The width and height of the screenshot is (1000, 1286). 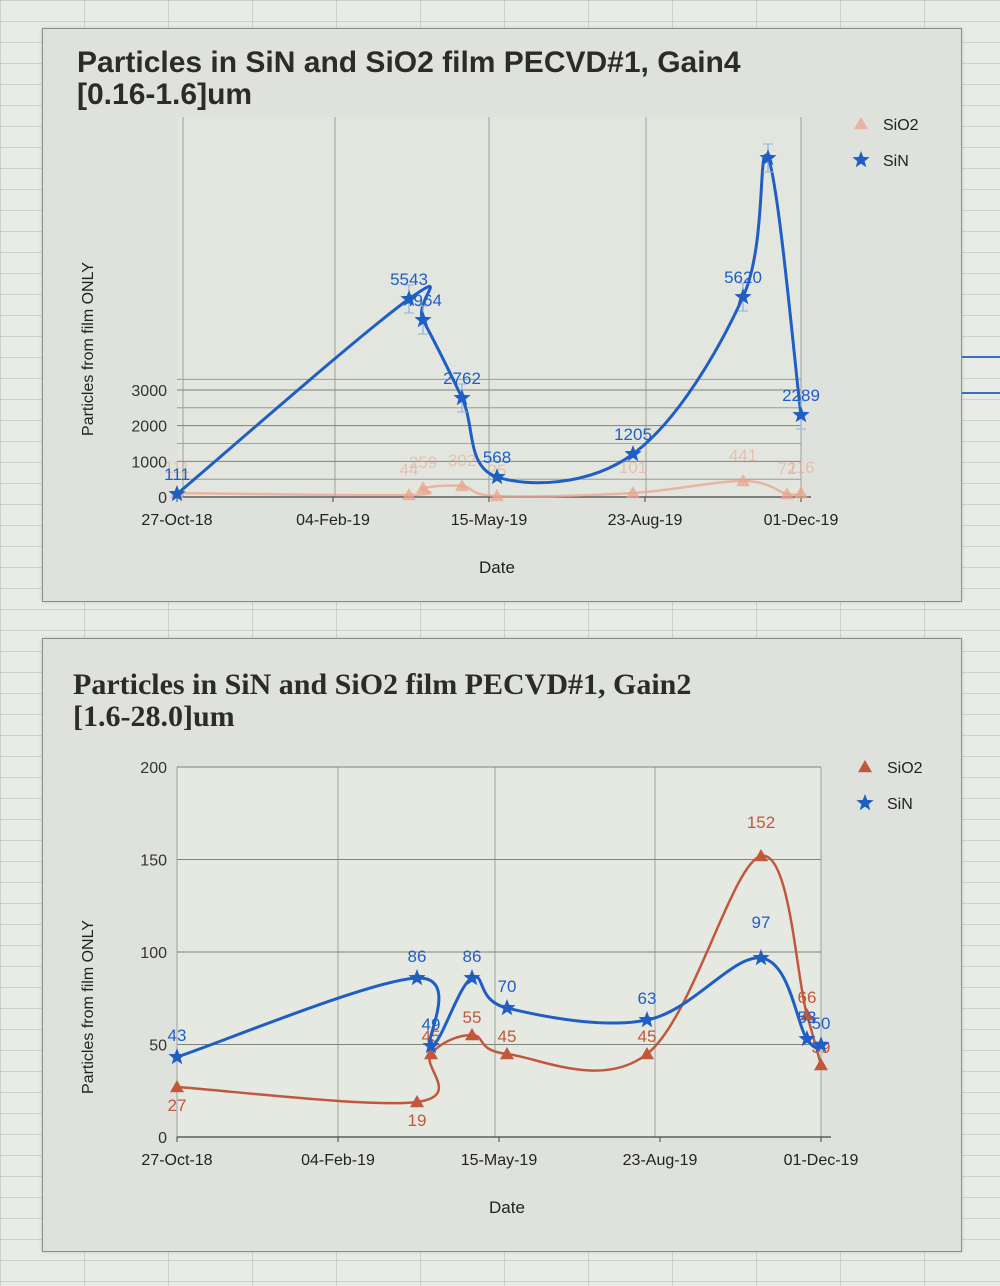 I want to click on y-tick-label: 100, so click(x=153, y=953).